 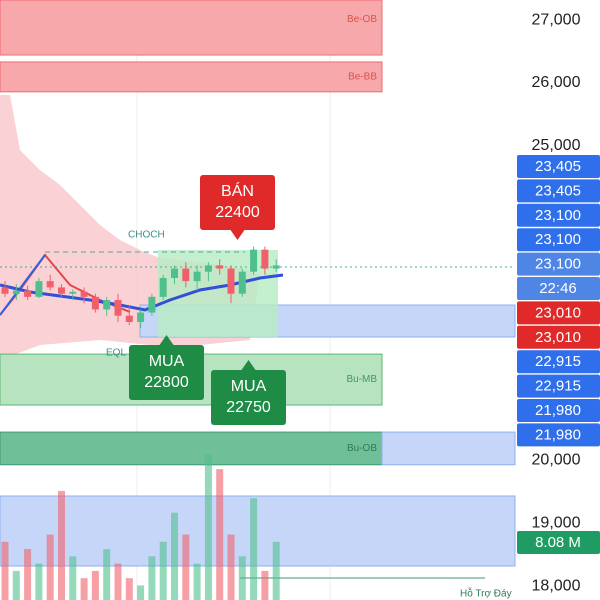 What do you see at coordinates (23, 285) in the screenshot?
I see `swing-line` at bounding box center [23, 285].